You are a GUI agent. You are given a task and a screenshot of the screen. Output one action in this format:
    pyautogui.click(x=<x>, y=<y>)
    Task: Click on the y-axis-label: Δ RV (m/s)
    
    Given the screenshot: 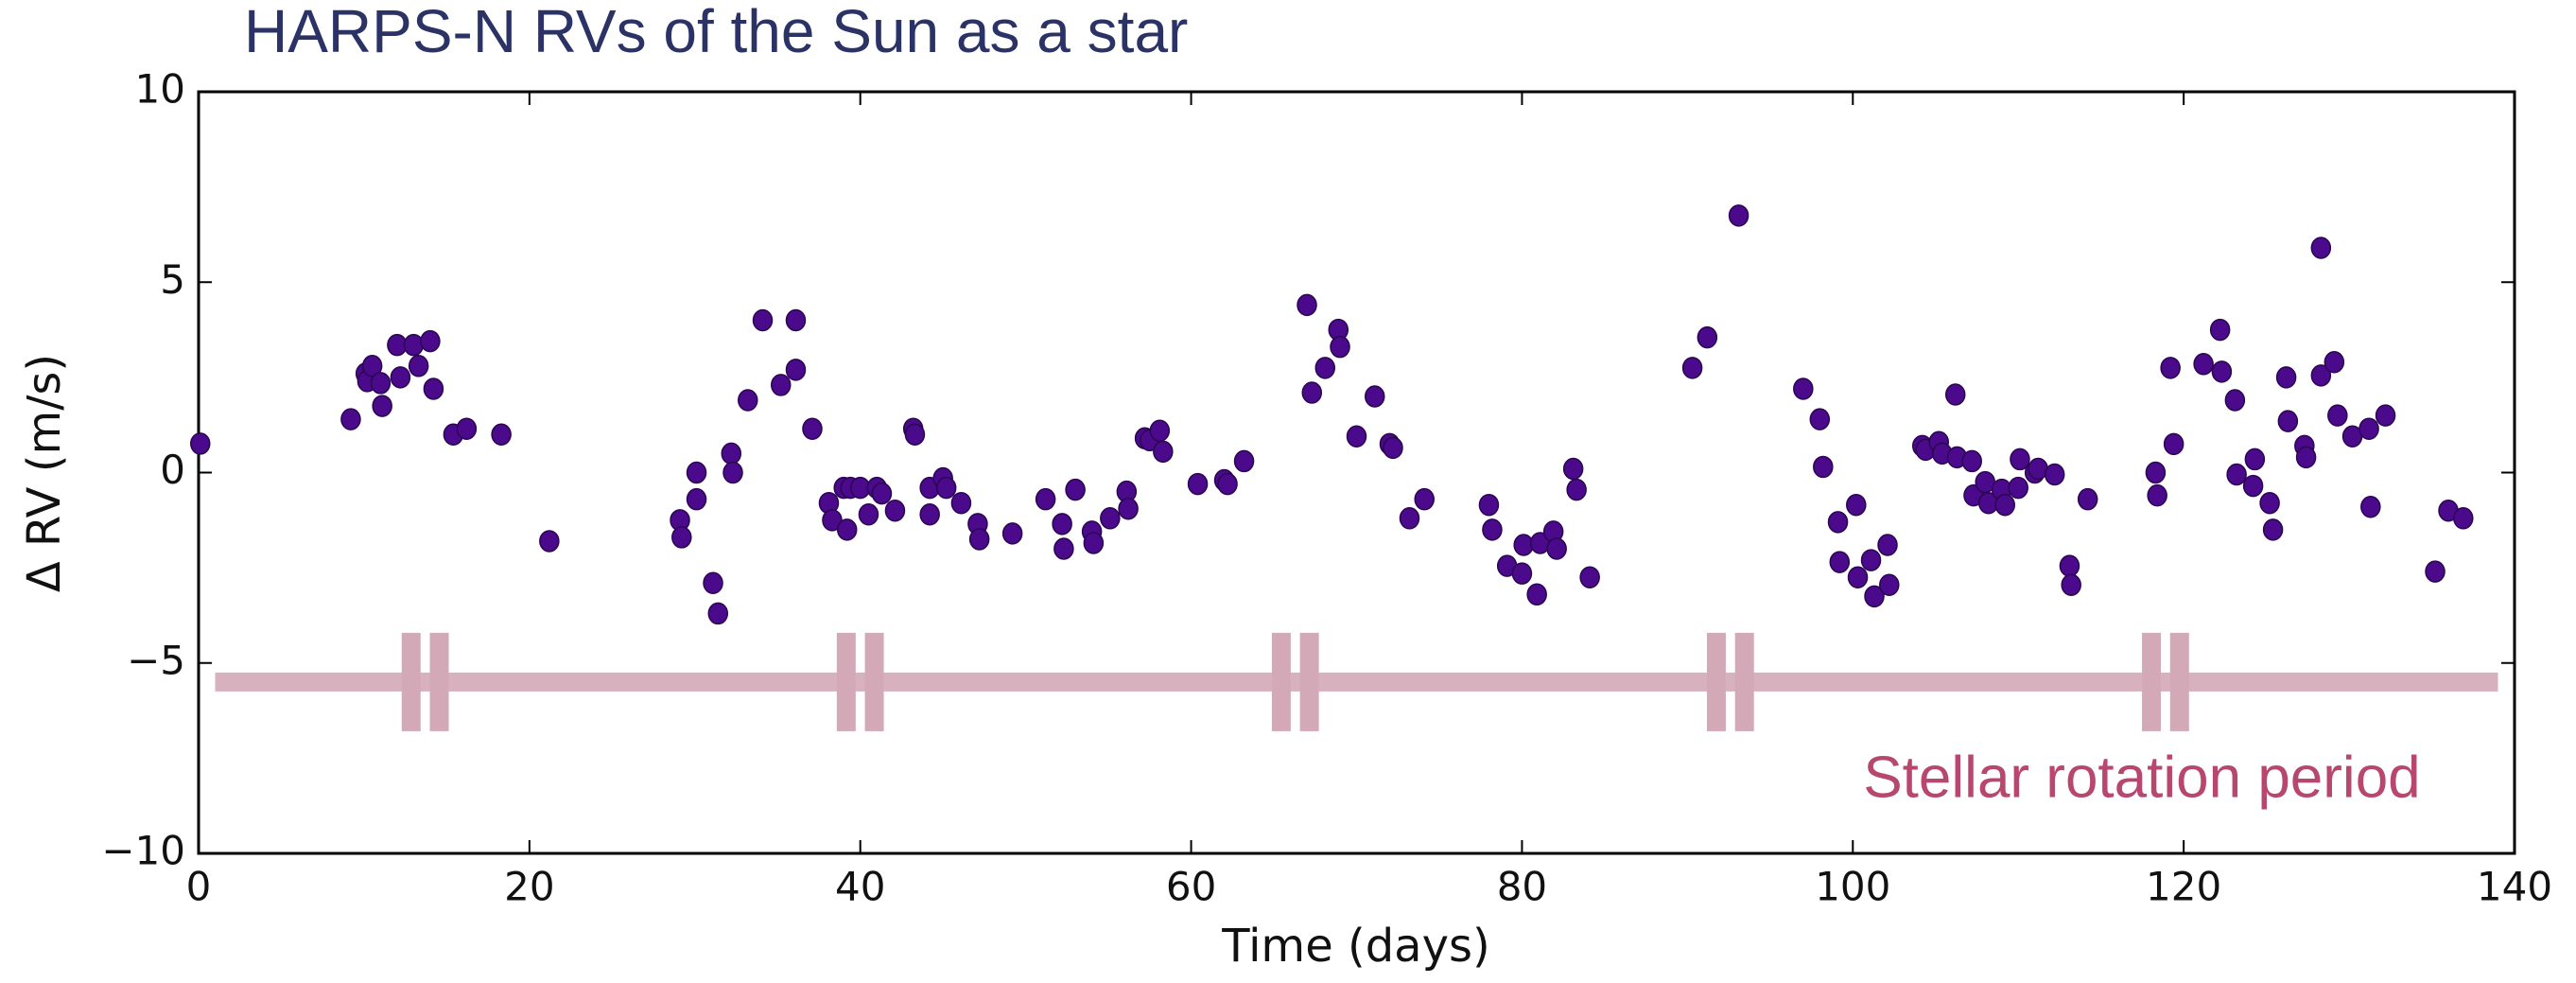 What is the action you would take?
    pyautogui.click(x=44, y=473)
    